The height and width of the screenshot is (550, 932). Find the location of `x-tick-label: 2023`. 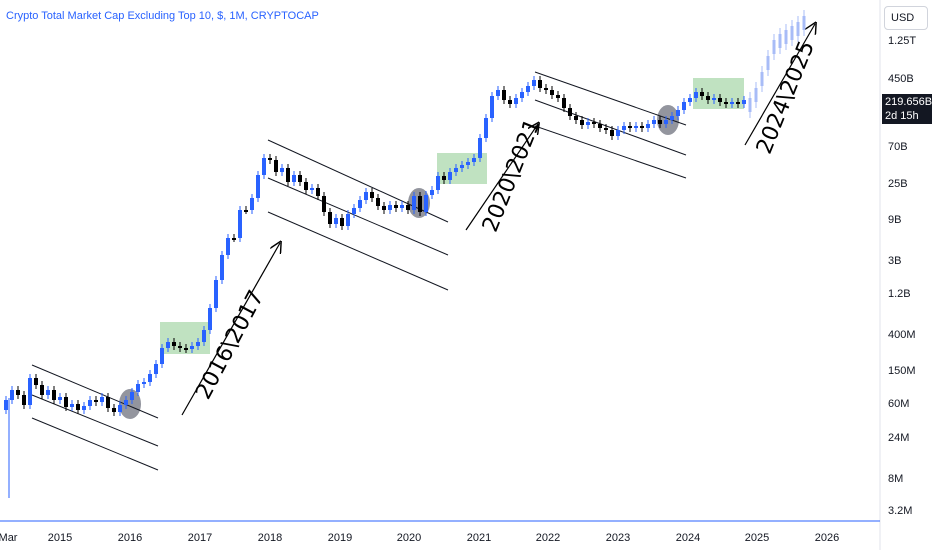

x-tick-label: 2023 is located at coordinates (618, 538).